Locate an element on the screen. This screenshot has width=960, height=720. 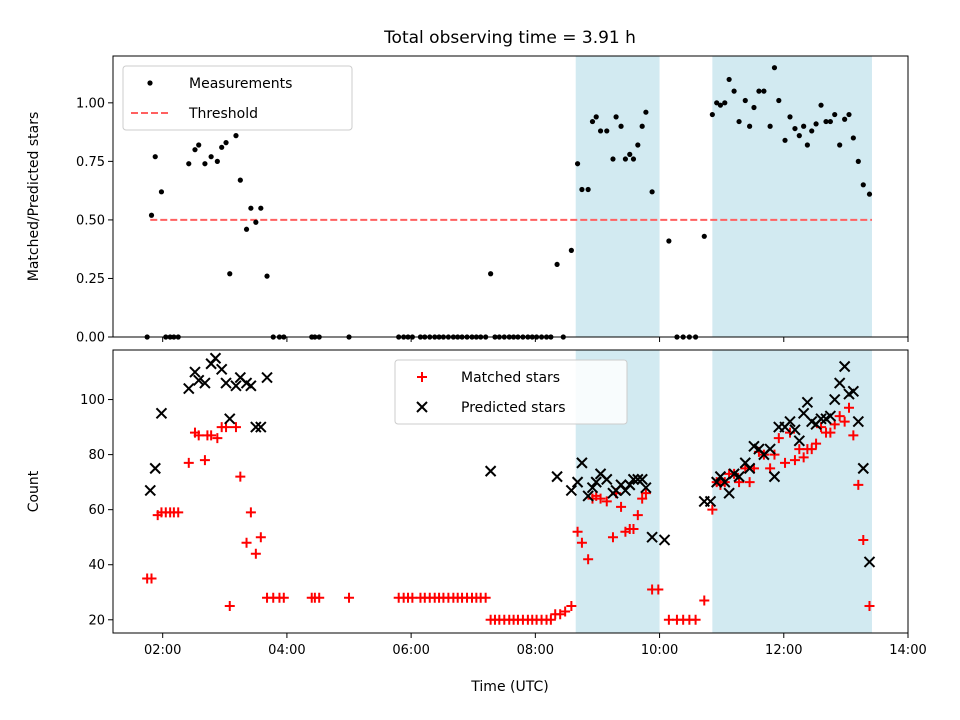
y-axis-label: Count is located at coordinates (34, 491).